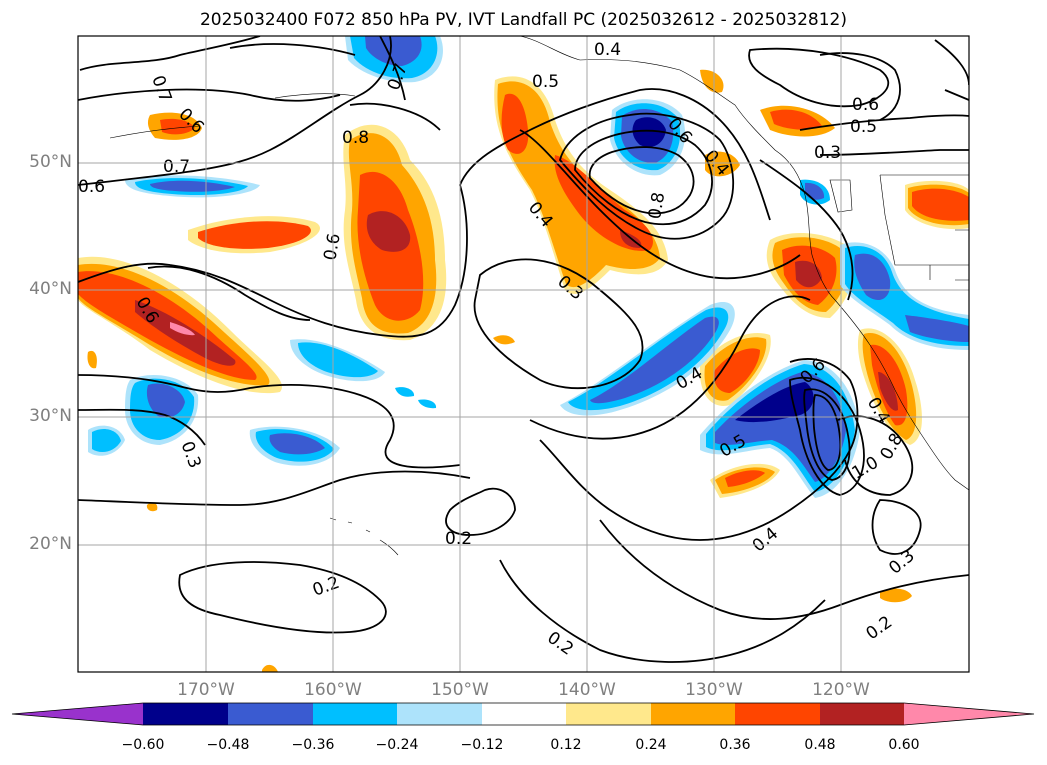 The height and width of the screenshot is (765, 1047). Describe the element at coordinates (841, 690) in the screenshot. I see `lon-label-120w: 120°W` at that location.